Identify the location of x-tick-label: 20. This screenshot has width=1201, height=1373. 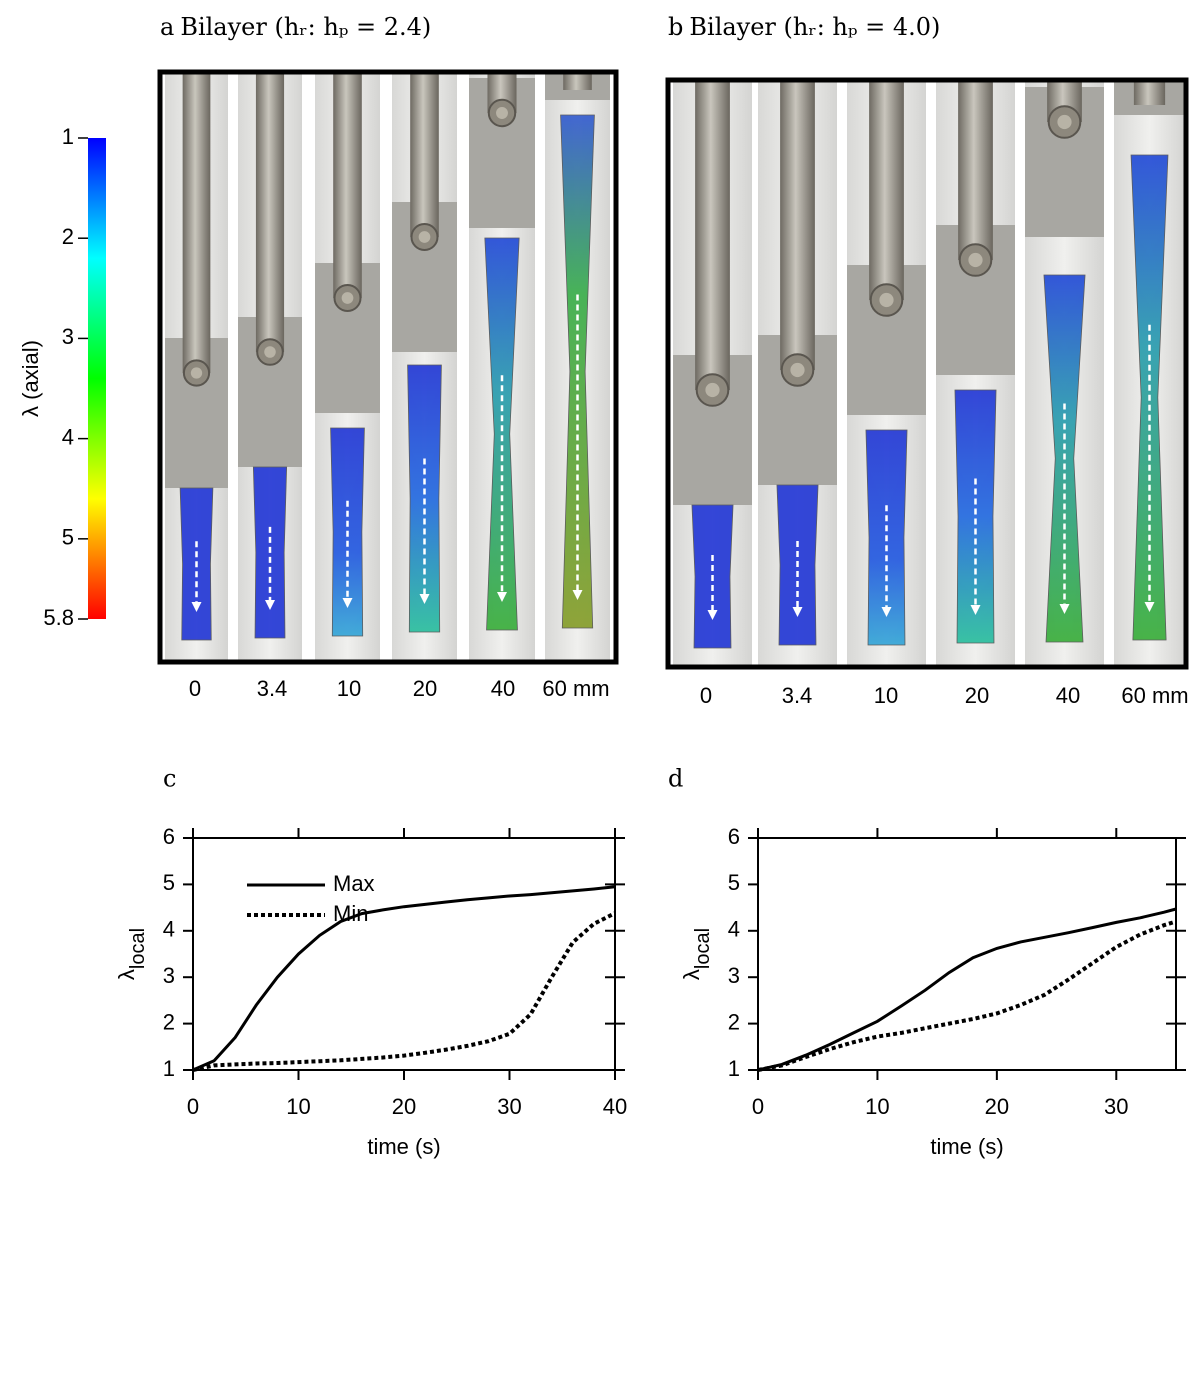
(997, 1106).